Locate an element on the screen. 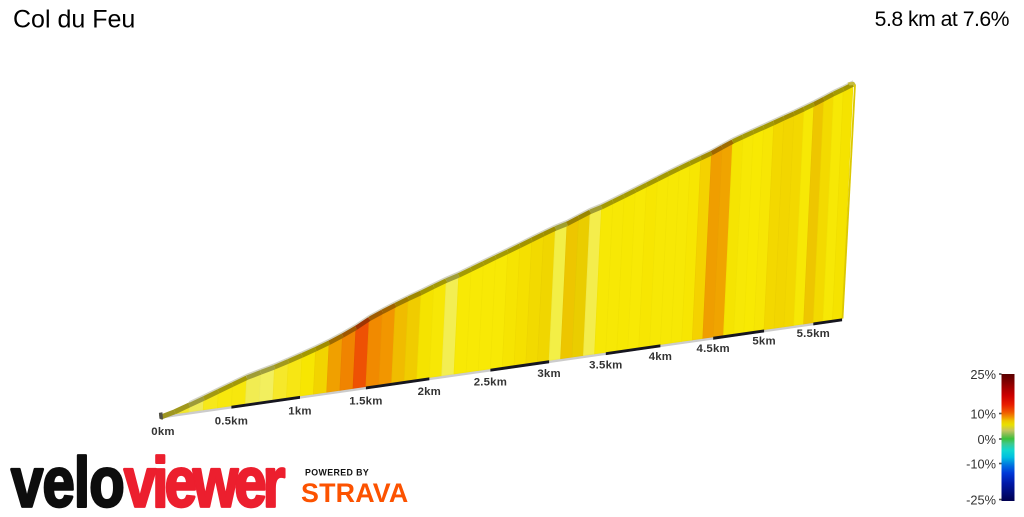  svg-text: 2.5km is located at coordinates (490, 383).